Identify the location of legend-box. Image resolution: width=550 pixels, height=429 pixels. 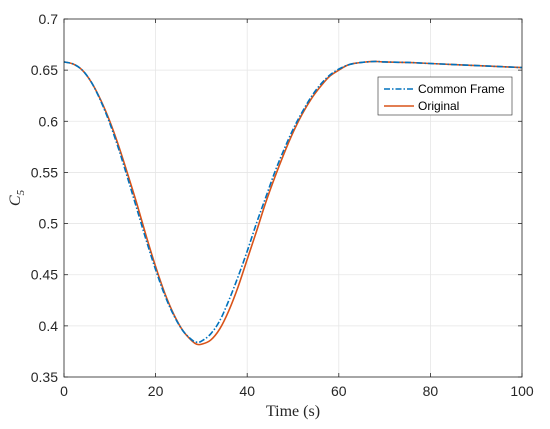
(445, 96).